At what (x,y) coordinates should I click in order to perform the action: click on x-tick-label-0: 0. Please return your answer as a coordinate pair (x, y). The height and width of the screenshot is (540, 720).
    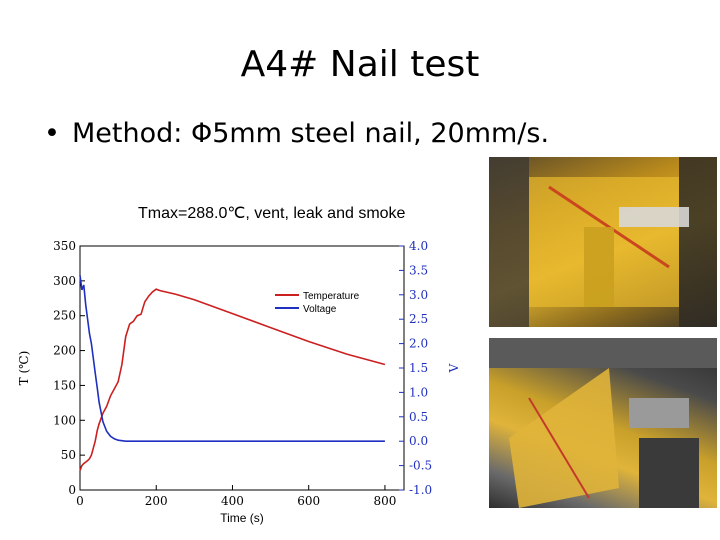
    Looking at the image, I should click on (80, 501).